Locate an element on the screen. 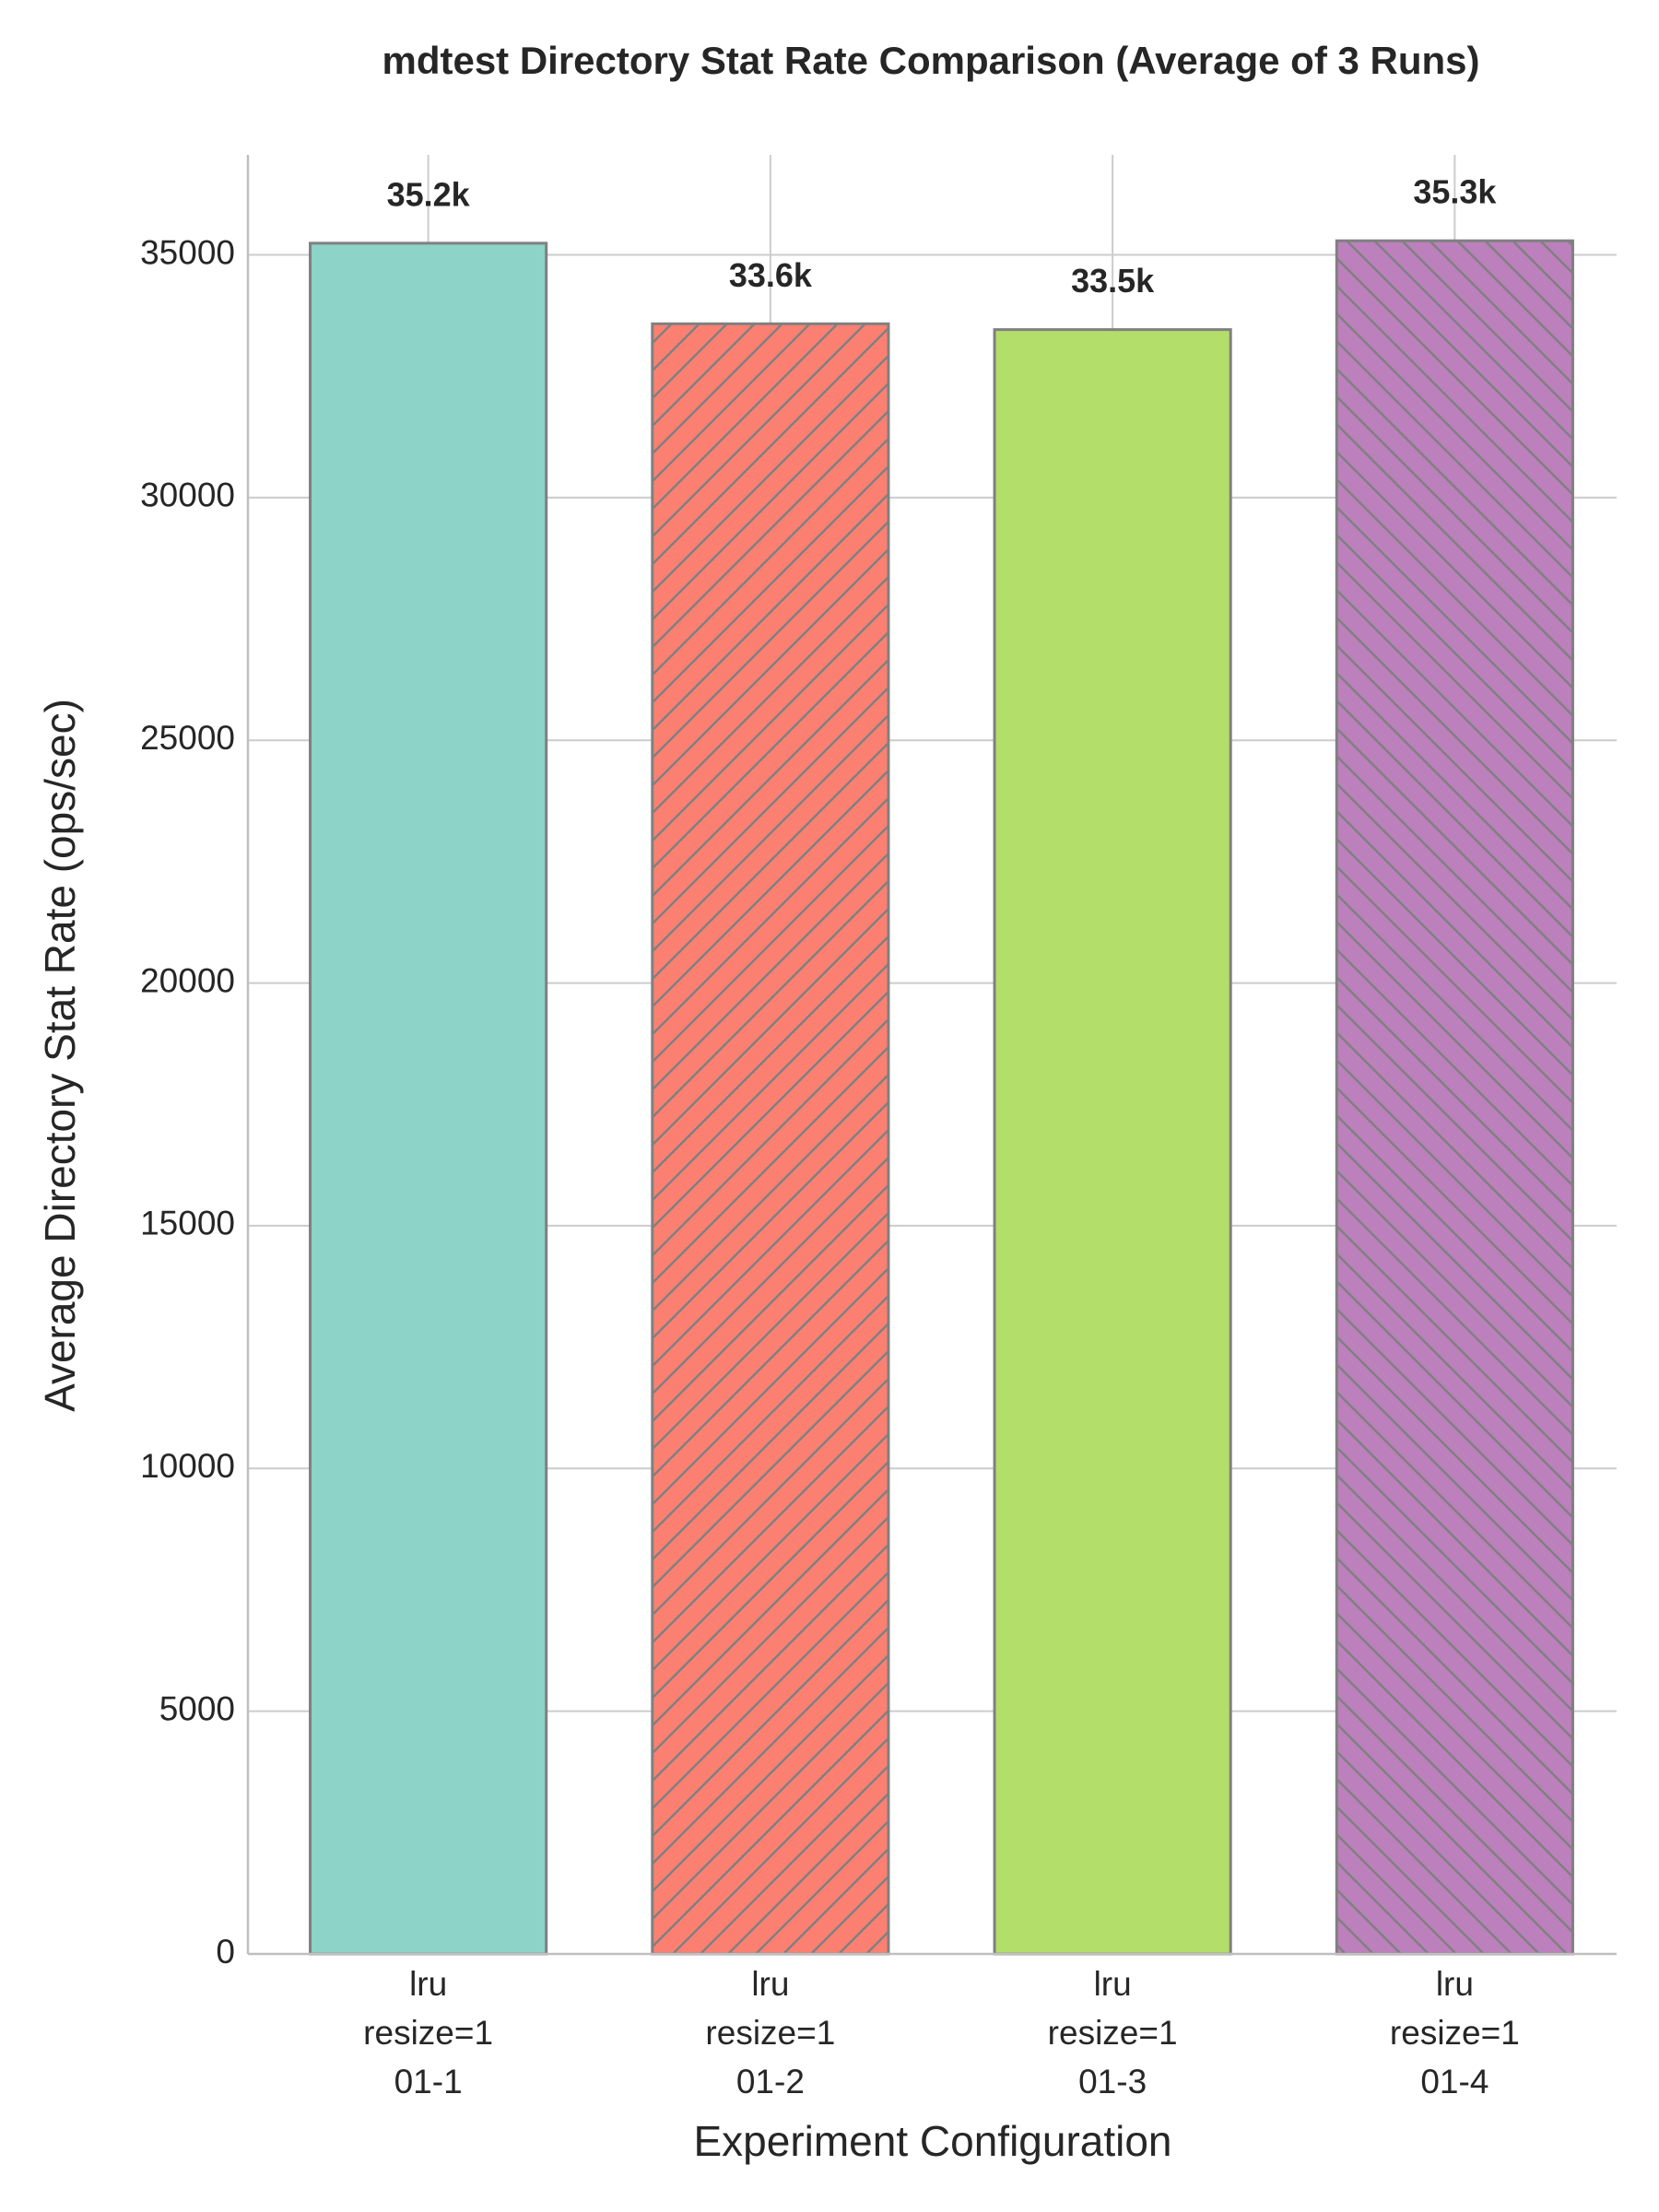 This screenshot has height=2212, width=1659. y-tick-label: 25000 is located at coordinates (187, 738).